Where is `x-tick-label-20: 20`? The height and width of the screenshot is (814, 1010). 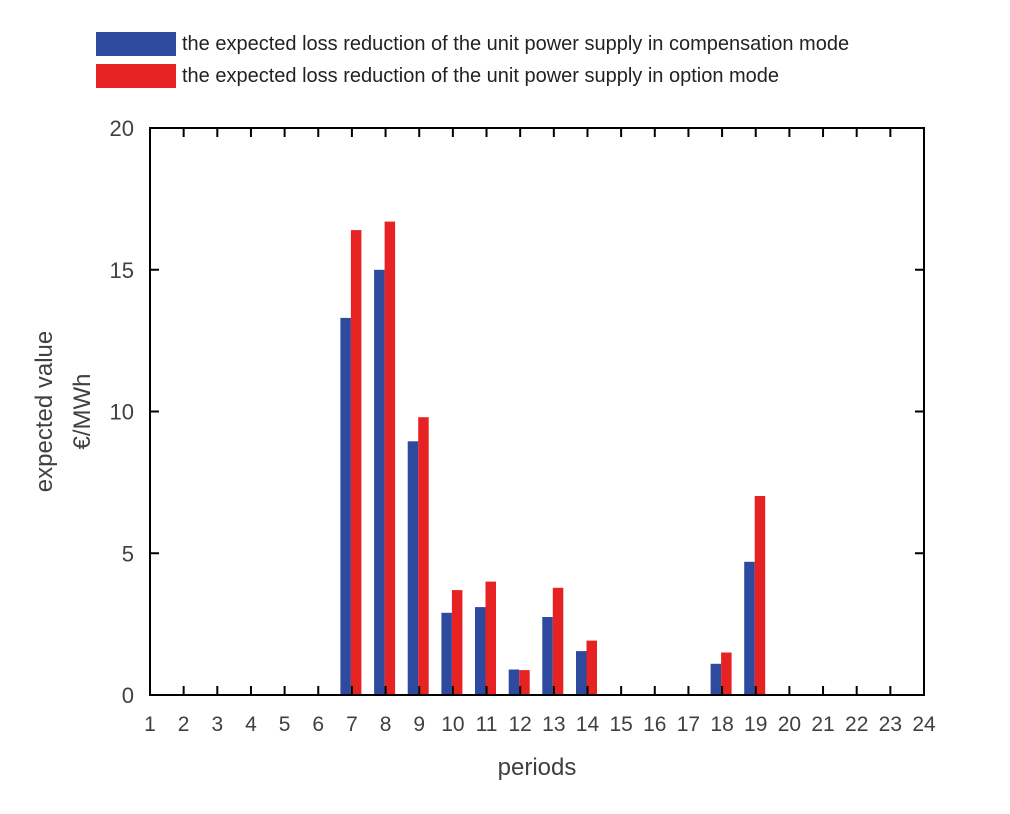 x-tick-label-20: 20 is located at coordinates (789, 724).